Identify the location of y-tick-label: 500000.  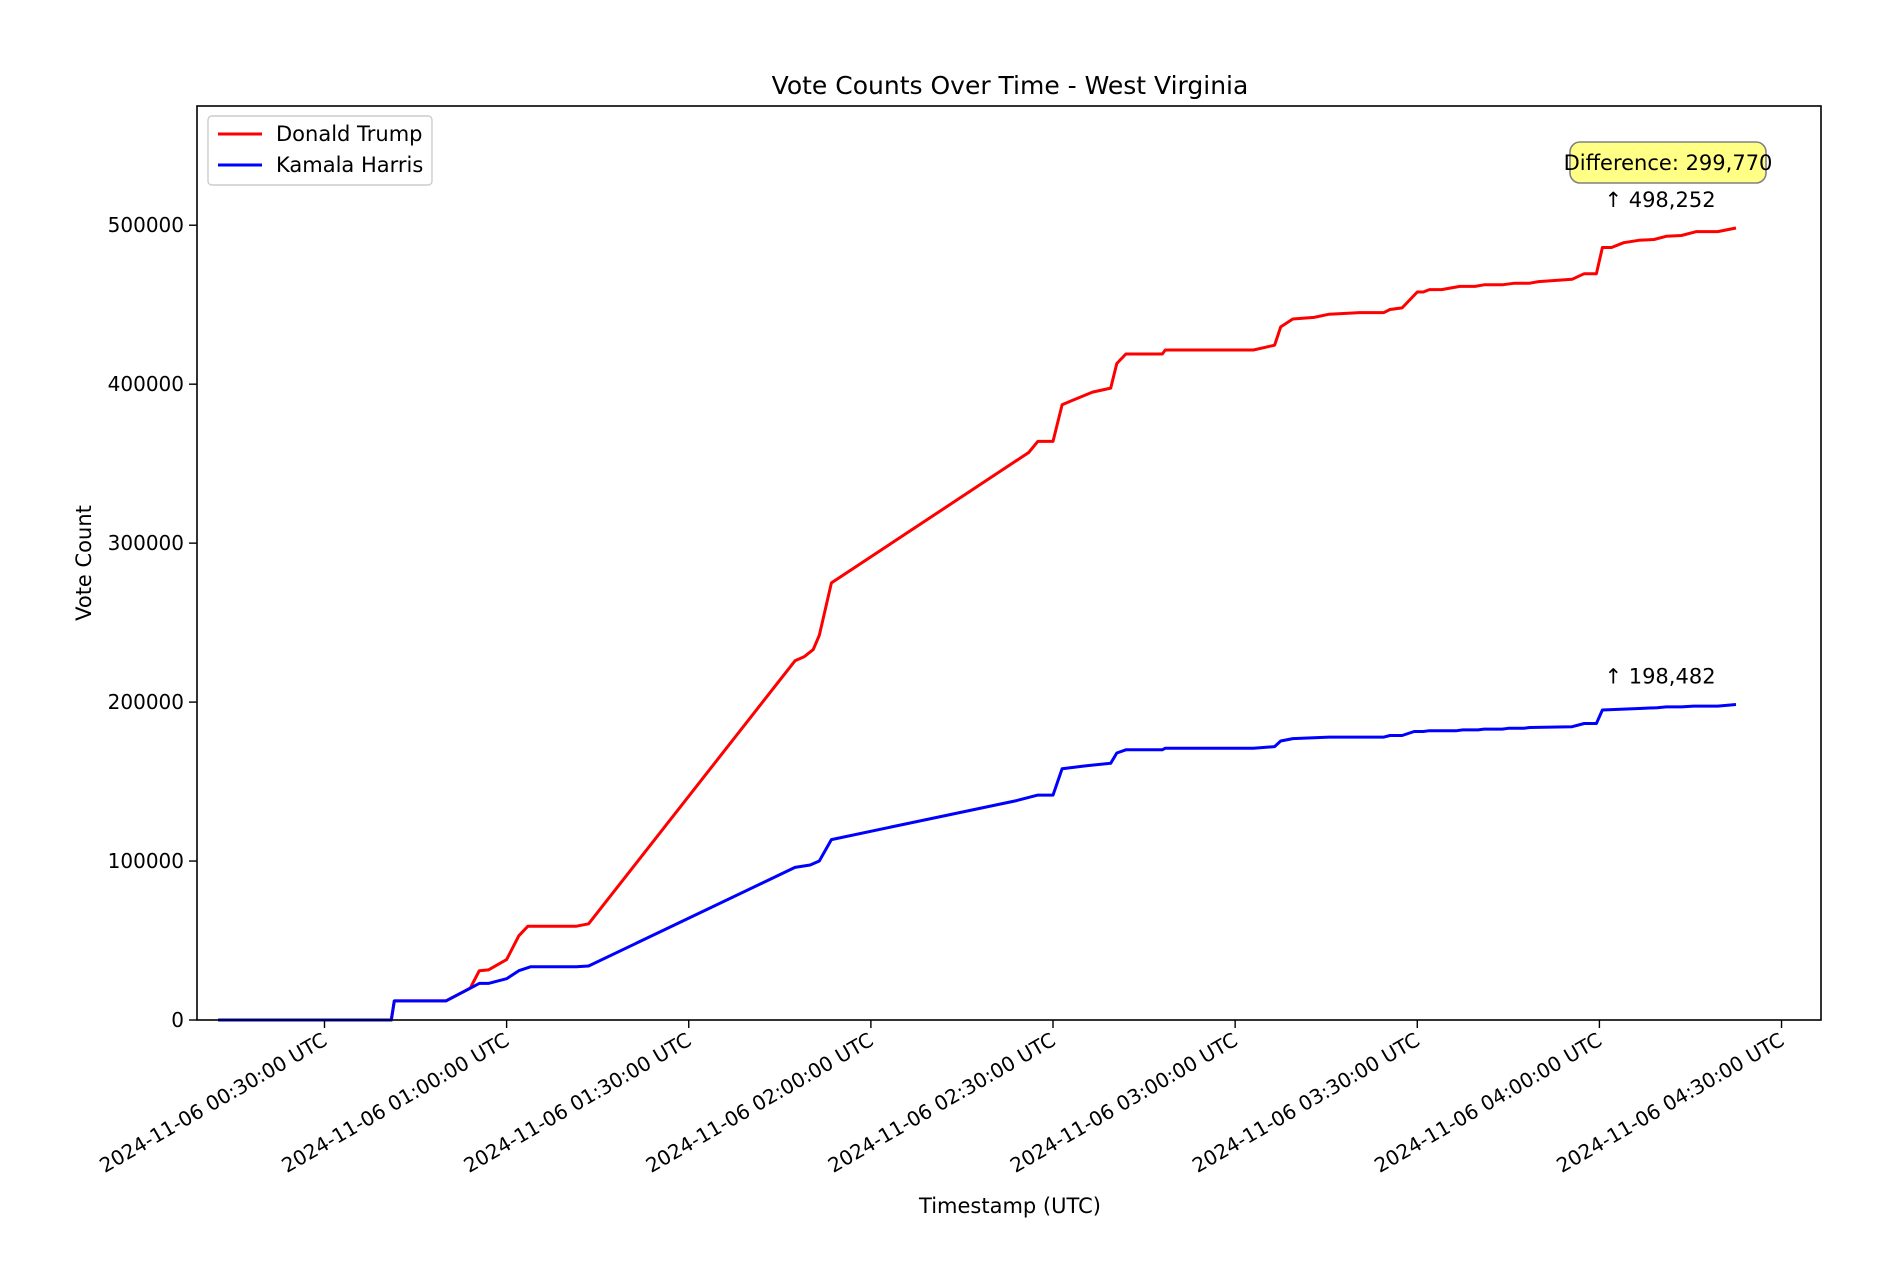
(146, 225).